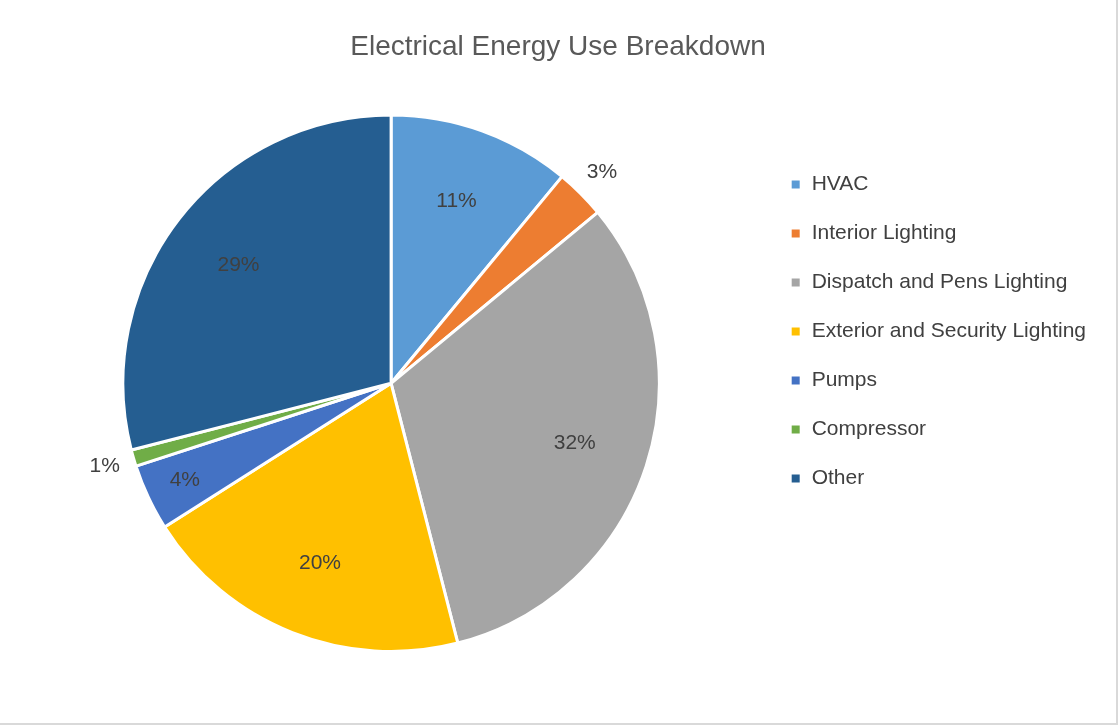  What do you see at coordinates (184, 479) in the screenshot?
I see `data-label: 4%` at bounding box center [184, 479].